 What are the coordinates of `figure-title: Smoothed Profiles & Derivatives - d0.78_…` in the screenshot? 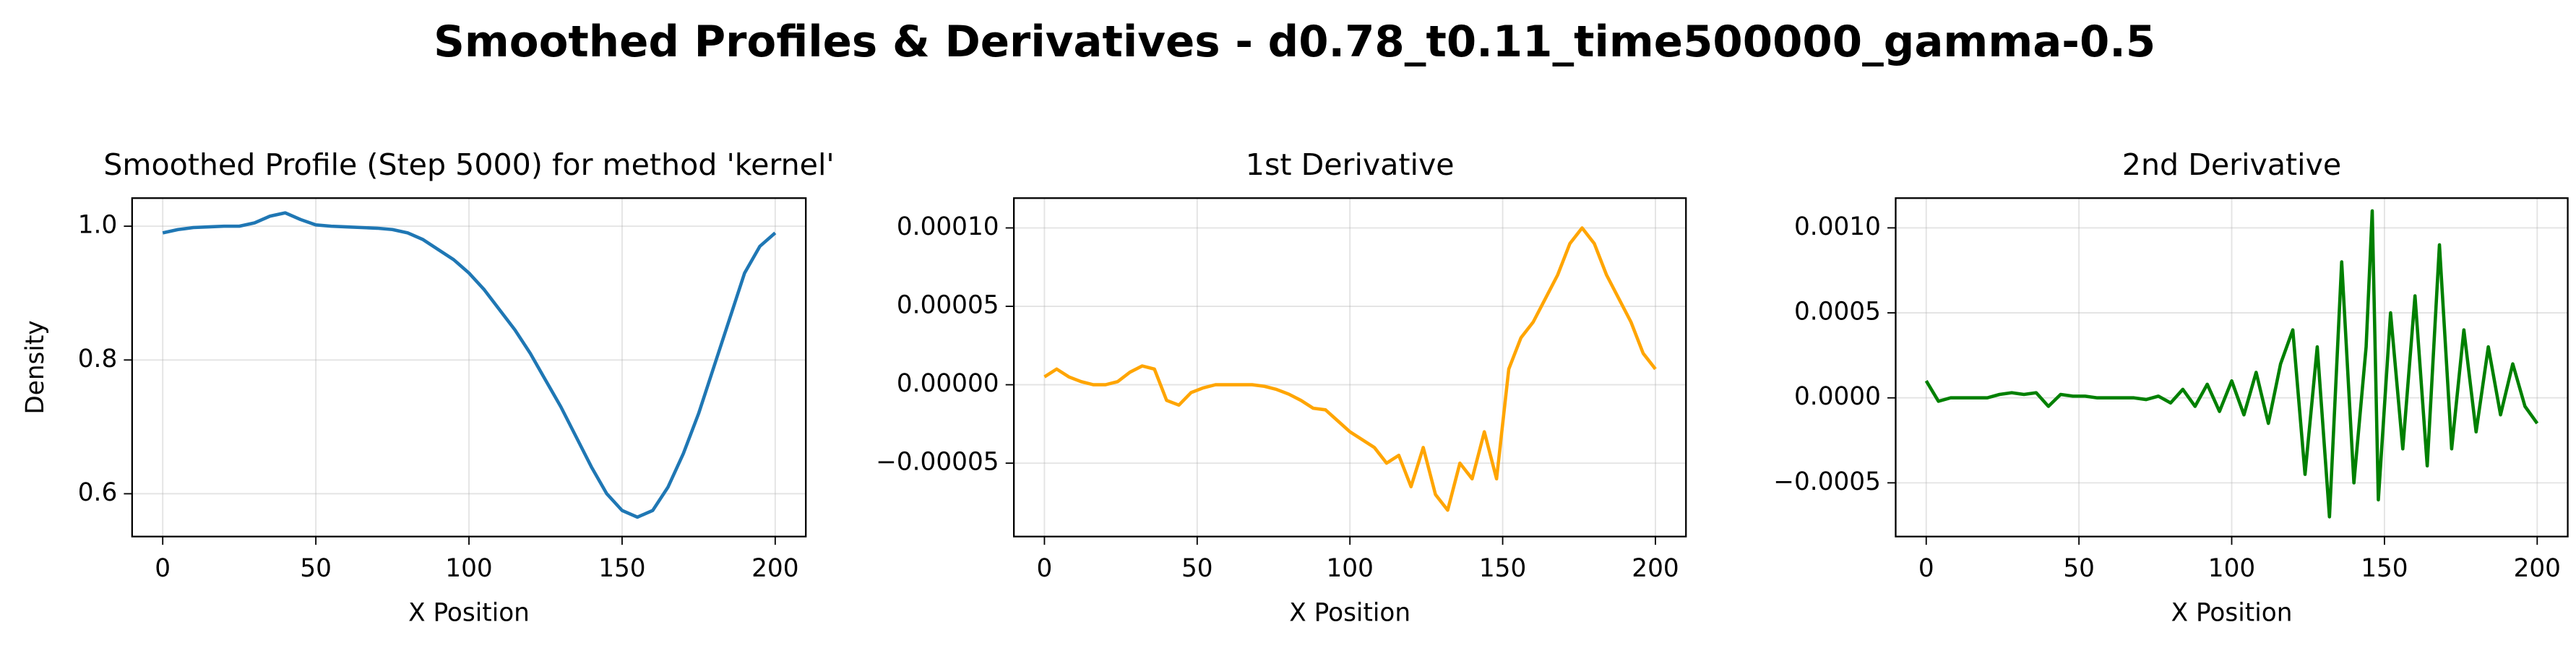 It's located at (1294, 42).